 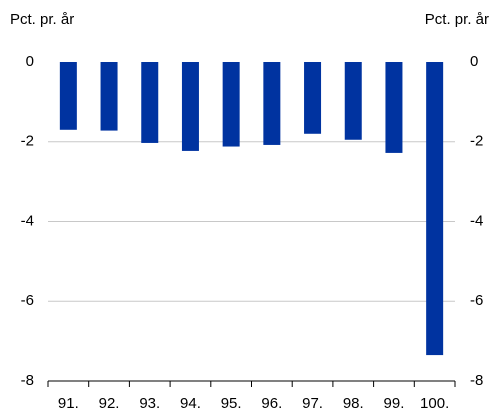 What do you see at coordinates (271, 403) in the screenshot?
I see `x-tick-label: 96.` at bounding box center [271, 403].